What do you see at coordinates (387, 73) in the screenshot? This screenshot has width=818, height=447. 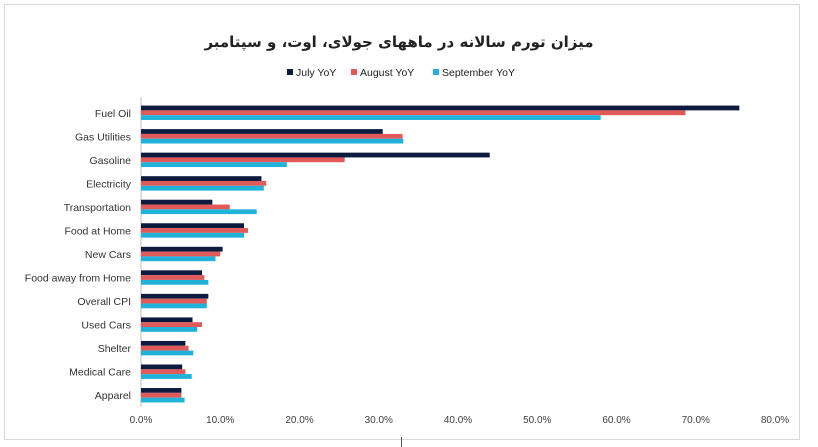 I see `legend-label-1: August YoY` at bounding box center [387, 73].